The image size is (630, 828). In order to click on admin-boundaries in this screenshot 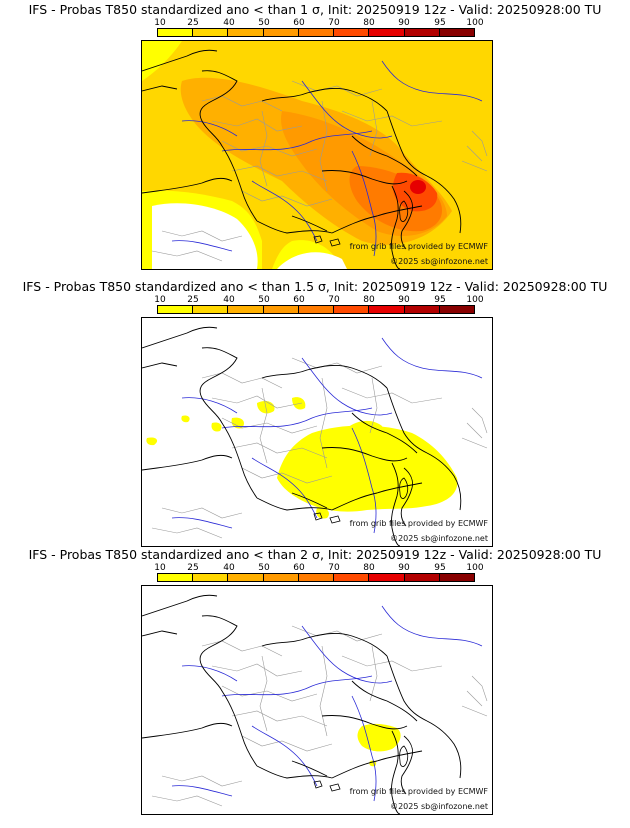, I will do `click(319, 171)`.